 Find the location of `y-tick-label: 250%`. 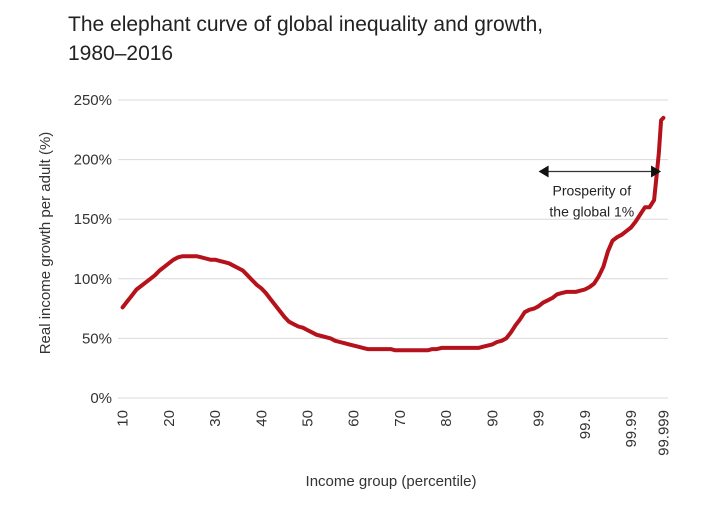

y-tick-label: 250% is located at coordinates (93, 100).